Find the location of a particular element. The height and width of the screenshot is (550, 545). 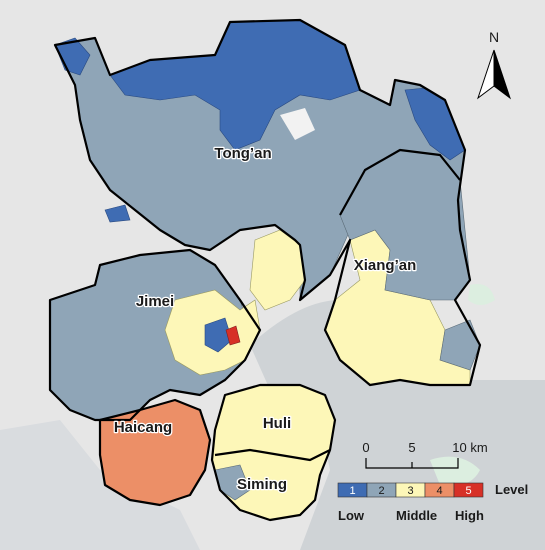

legend-high: High is located at coordinates (469, 515).